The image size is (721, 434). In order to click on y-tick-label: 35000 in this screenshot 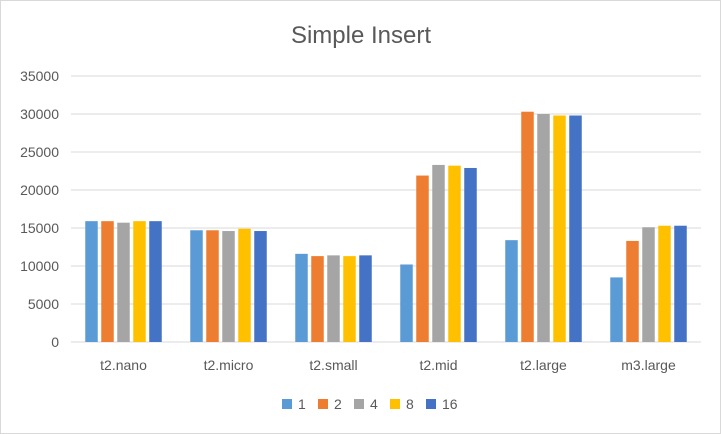, I will do `click(39, 76)`.